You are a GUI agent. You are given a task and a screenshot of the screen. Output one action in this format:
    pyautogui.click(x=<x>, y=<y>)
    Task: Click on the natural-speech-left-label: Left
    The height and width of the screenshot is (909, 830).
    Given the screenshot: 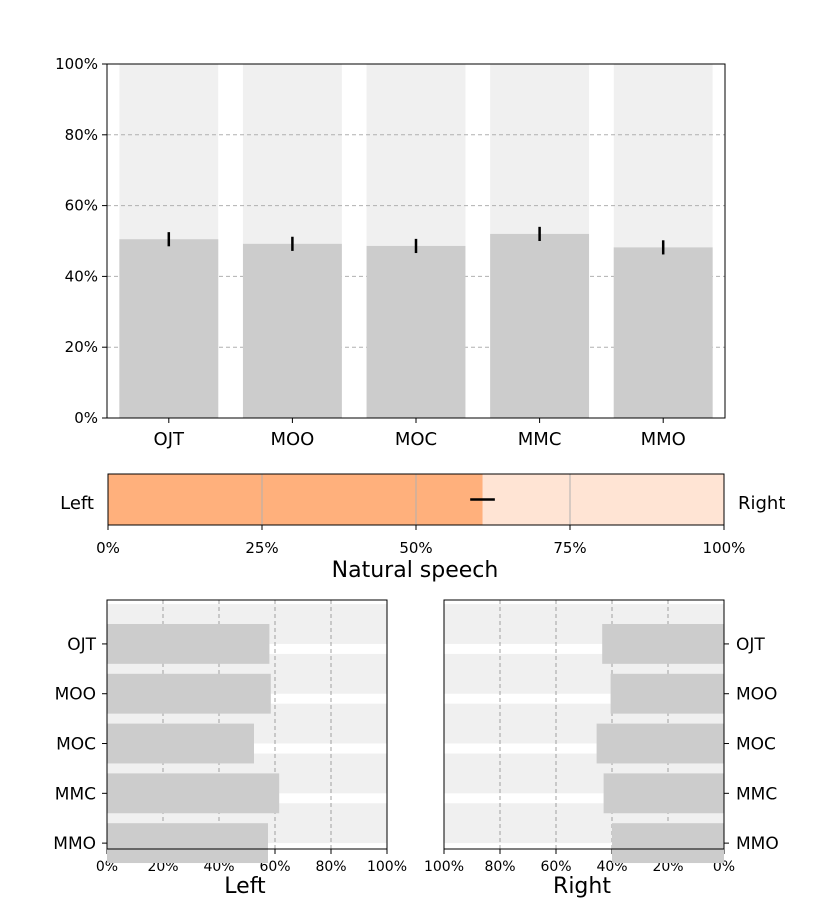 What is the action you would take?
    pyautogui.click(x=77, y=503)
    